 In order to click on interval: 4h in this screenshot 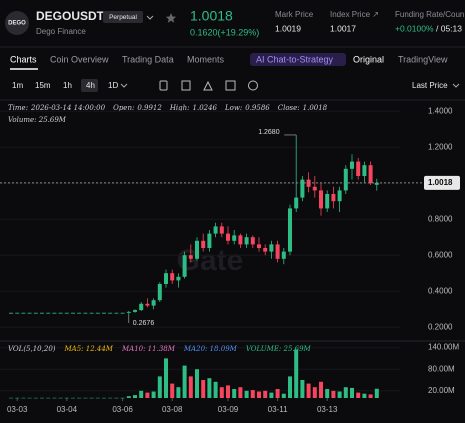, I will do `click(90, 85)`.